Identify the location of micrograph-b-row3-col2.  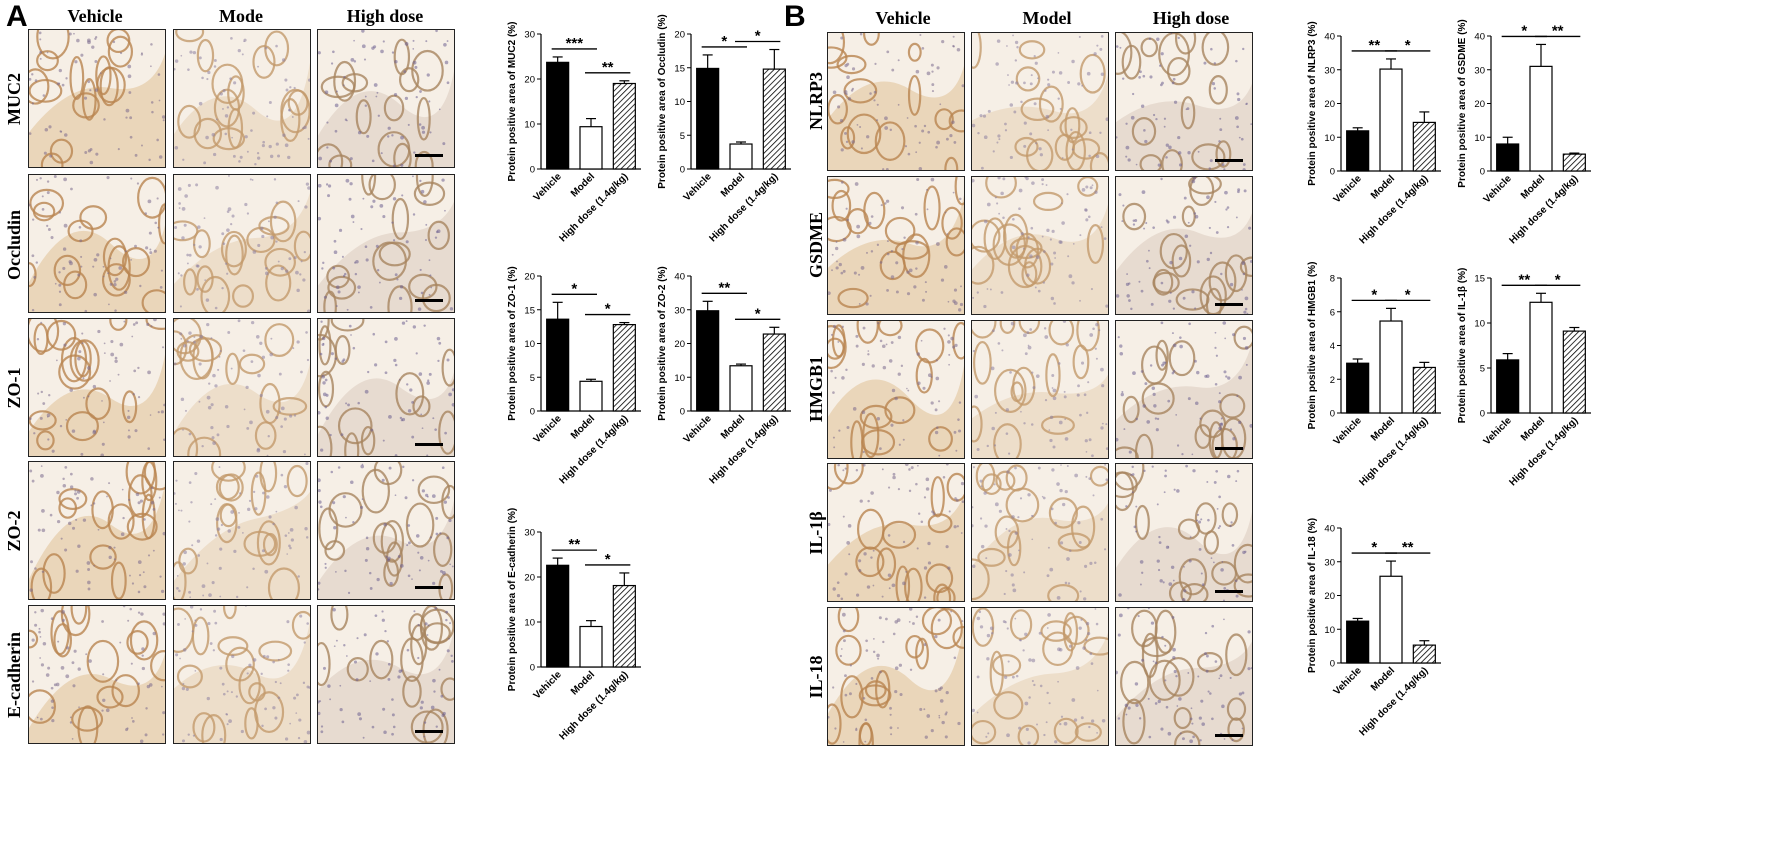
(1040, 389).